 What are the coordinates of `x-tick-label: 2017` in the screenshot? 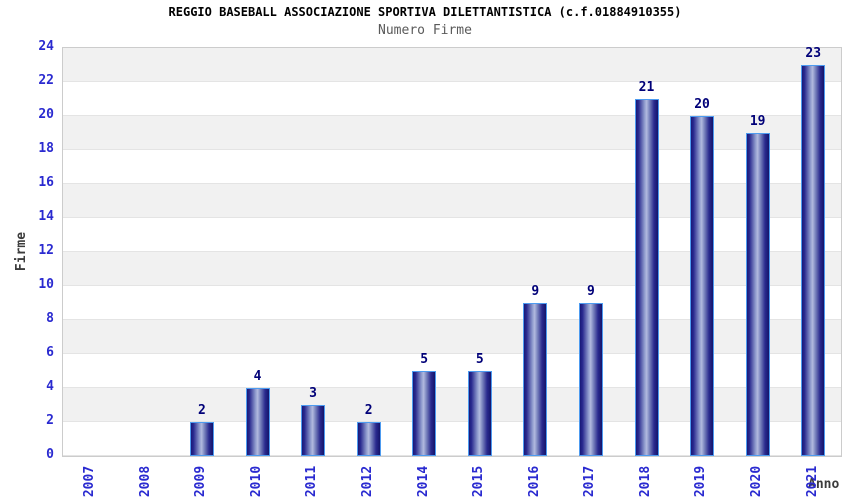 It's located at (590, 481).